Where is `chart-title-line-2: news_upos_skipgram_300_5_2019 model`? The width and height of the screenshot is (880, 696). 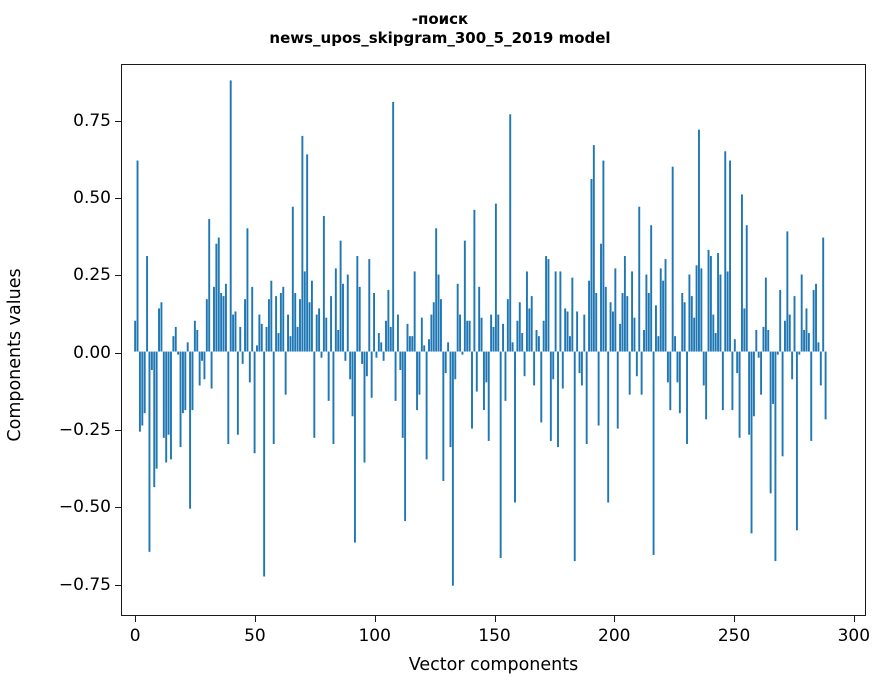 chart-title-line-2: news_upos_skipgram_300_5_2019 model is located at coordinates (440, 38).